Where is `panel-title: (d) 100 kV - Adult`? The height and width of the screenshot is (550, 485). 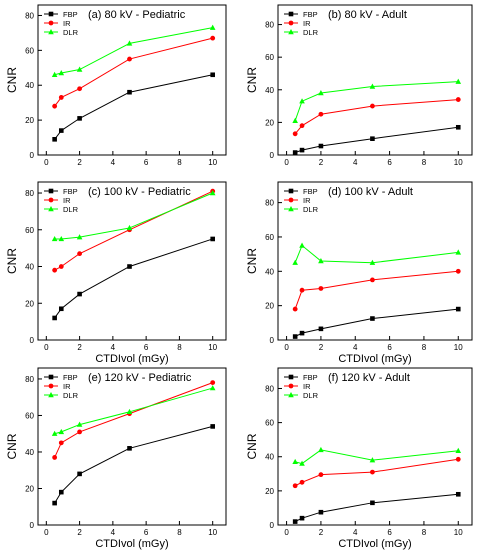 panel-title: (d) 100 kV - Adult is located at coordinates (370, 192).